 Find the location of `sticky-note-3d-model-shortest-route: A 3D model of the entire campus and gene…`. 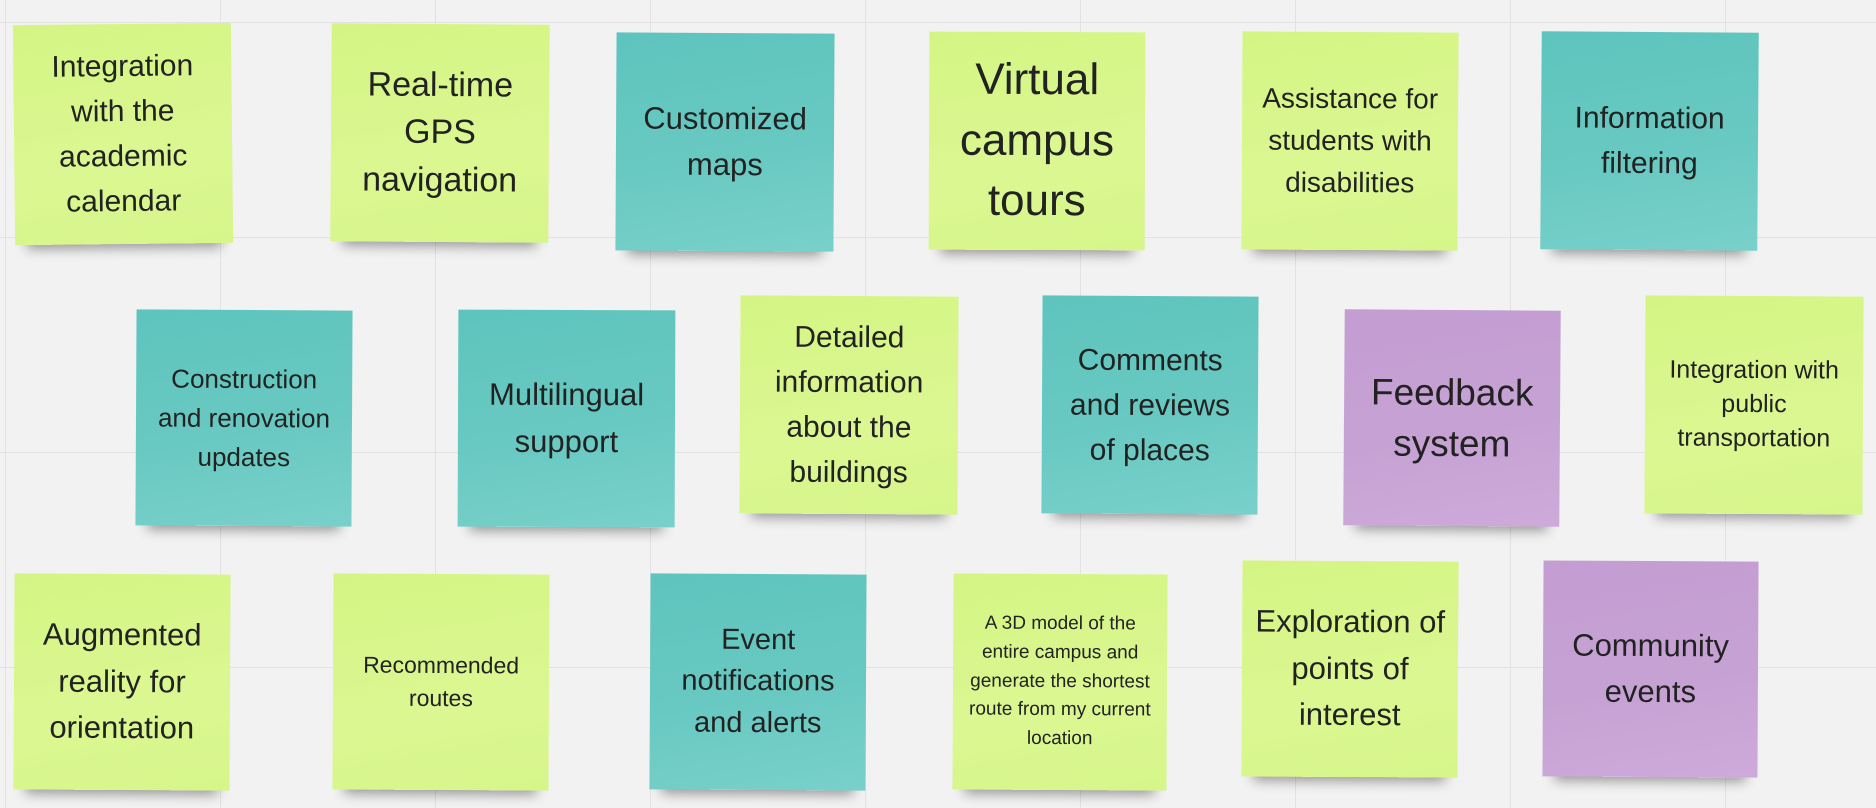

sticky-note-3d-model-shortest-route: A 3D model of the entire campus and gene… is located at coordinates (1060, 682).